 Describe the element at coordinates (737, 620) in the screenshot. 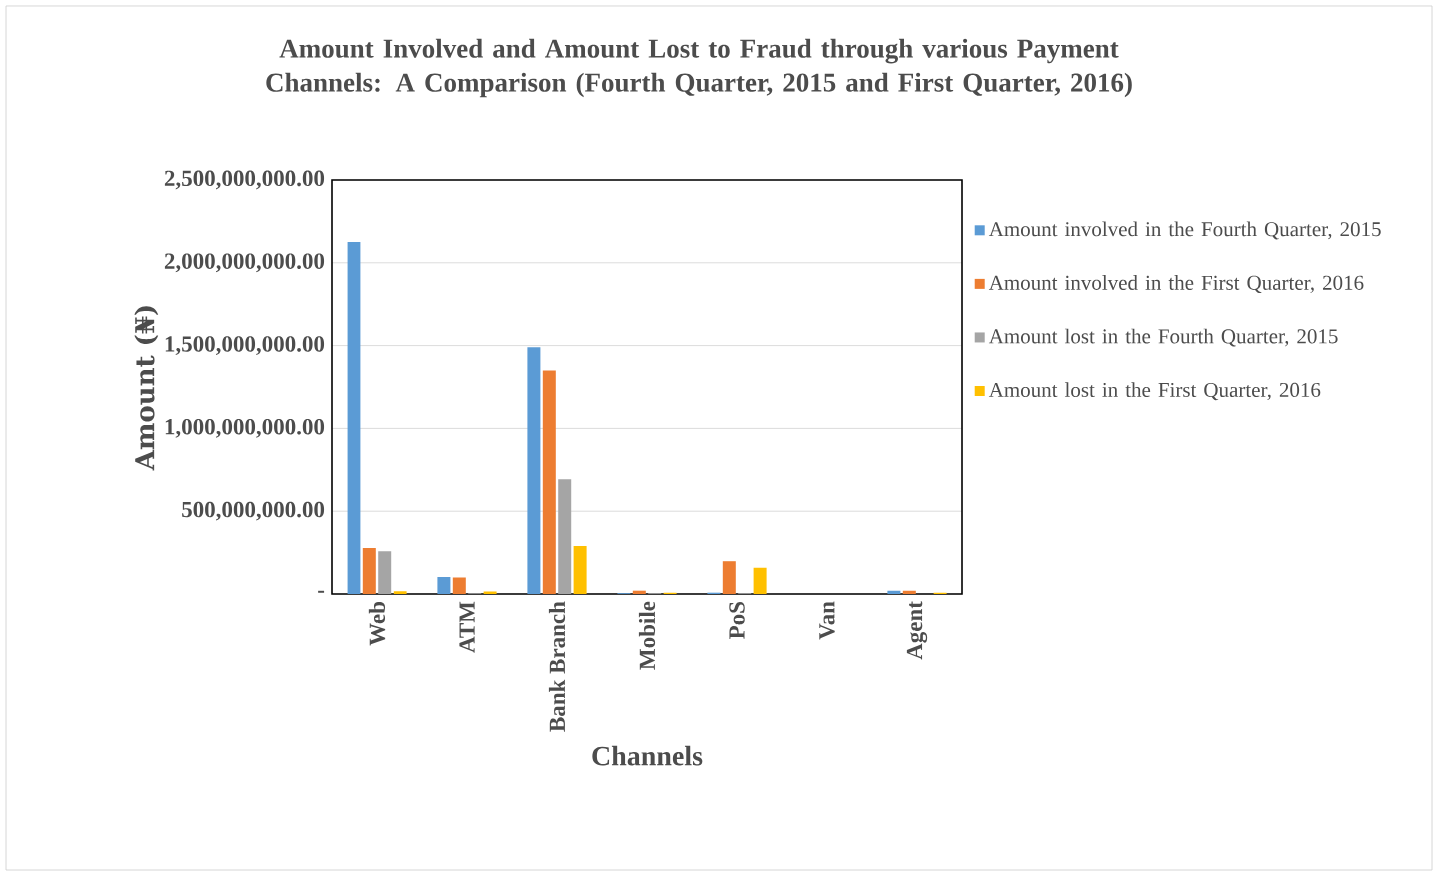

I see `x-tick-label: PoS` at that location.